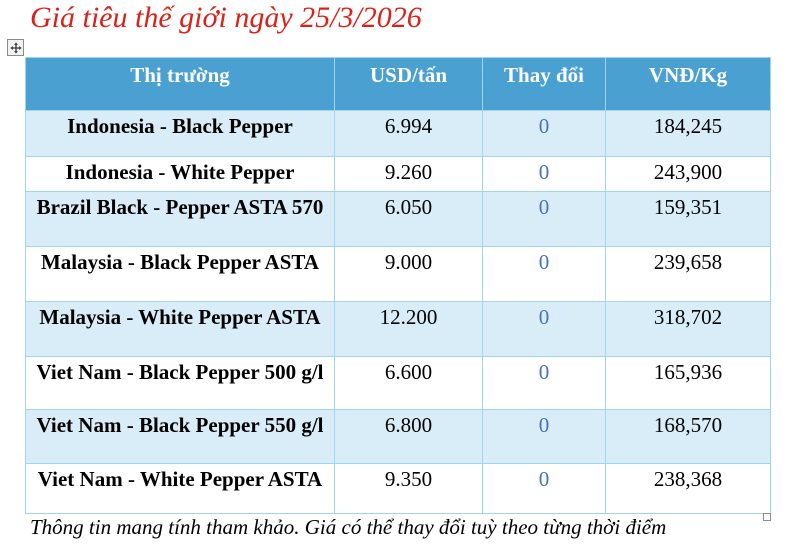  I want to click on header-change: Thay đổi, so click(544, 84).